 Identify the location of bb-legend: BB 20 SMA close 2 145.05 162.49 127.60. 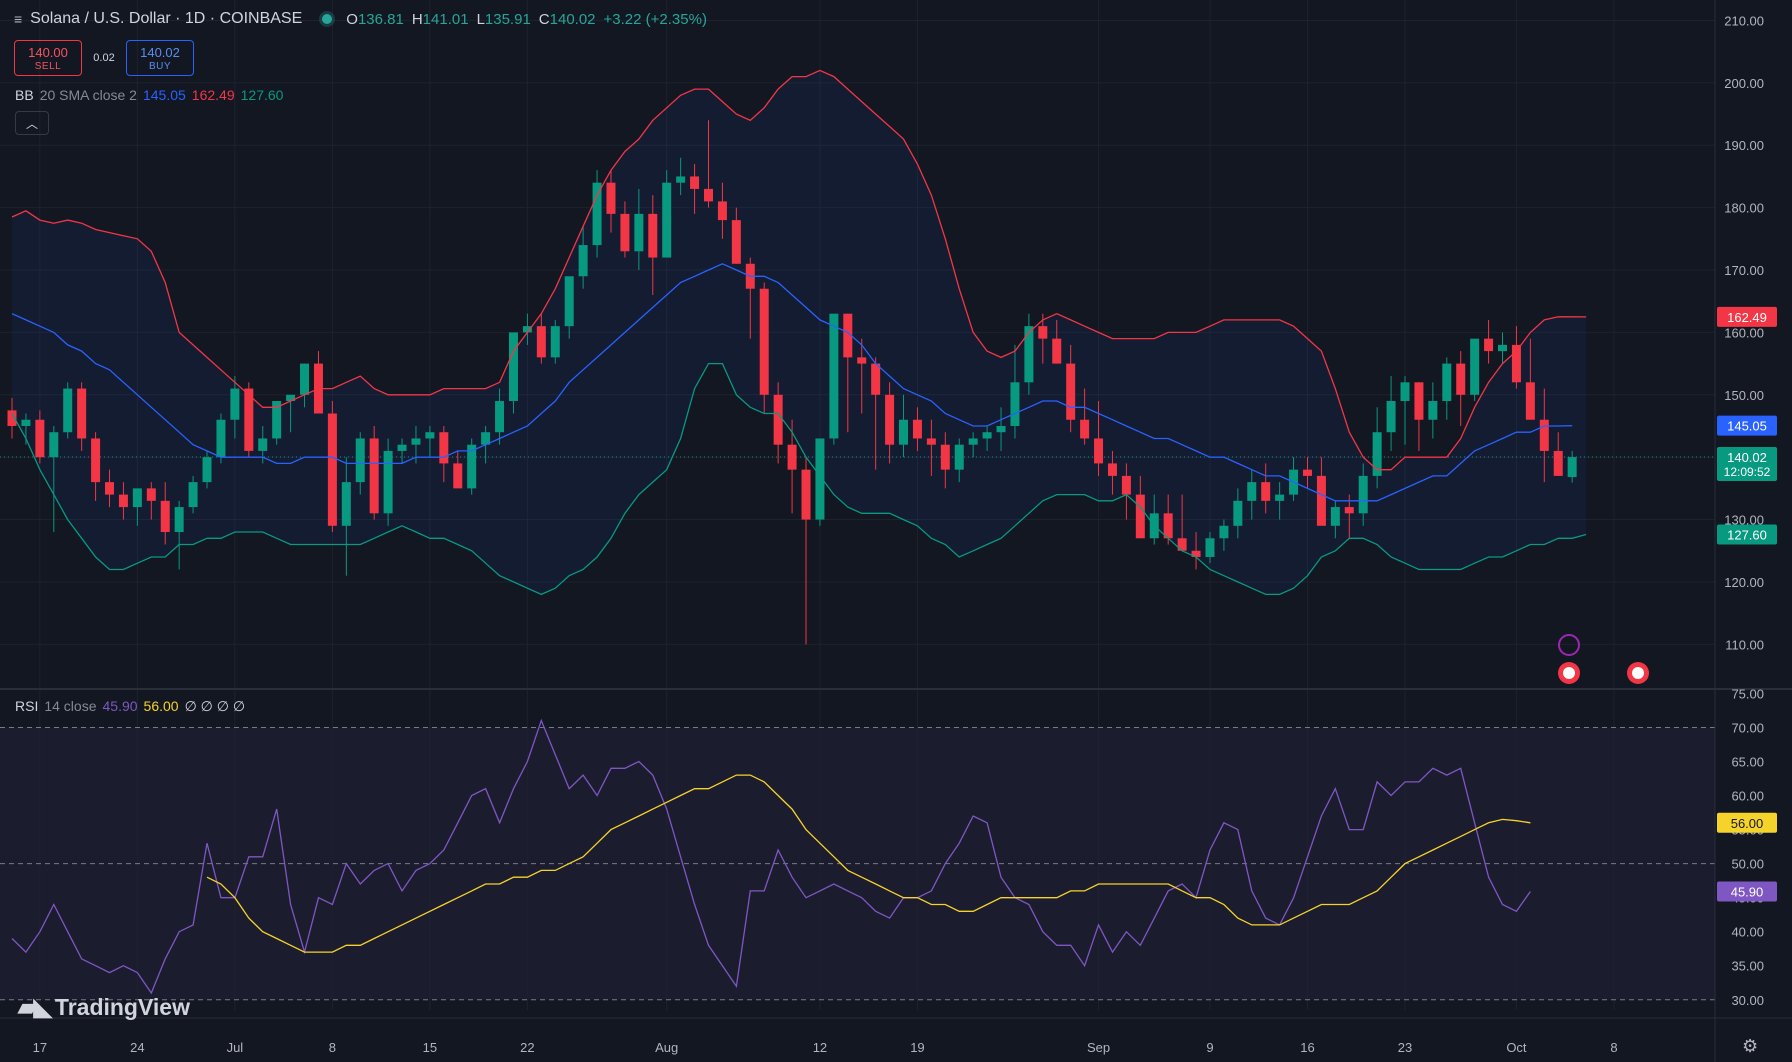
(149, 95).